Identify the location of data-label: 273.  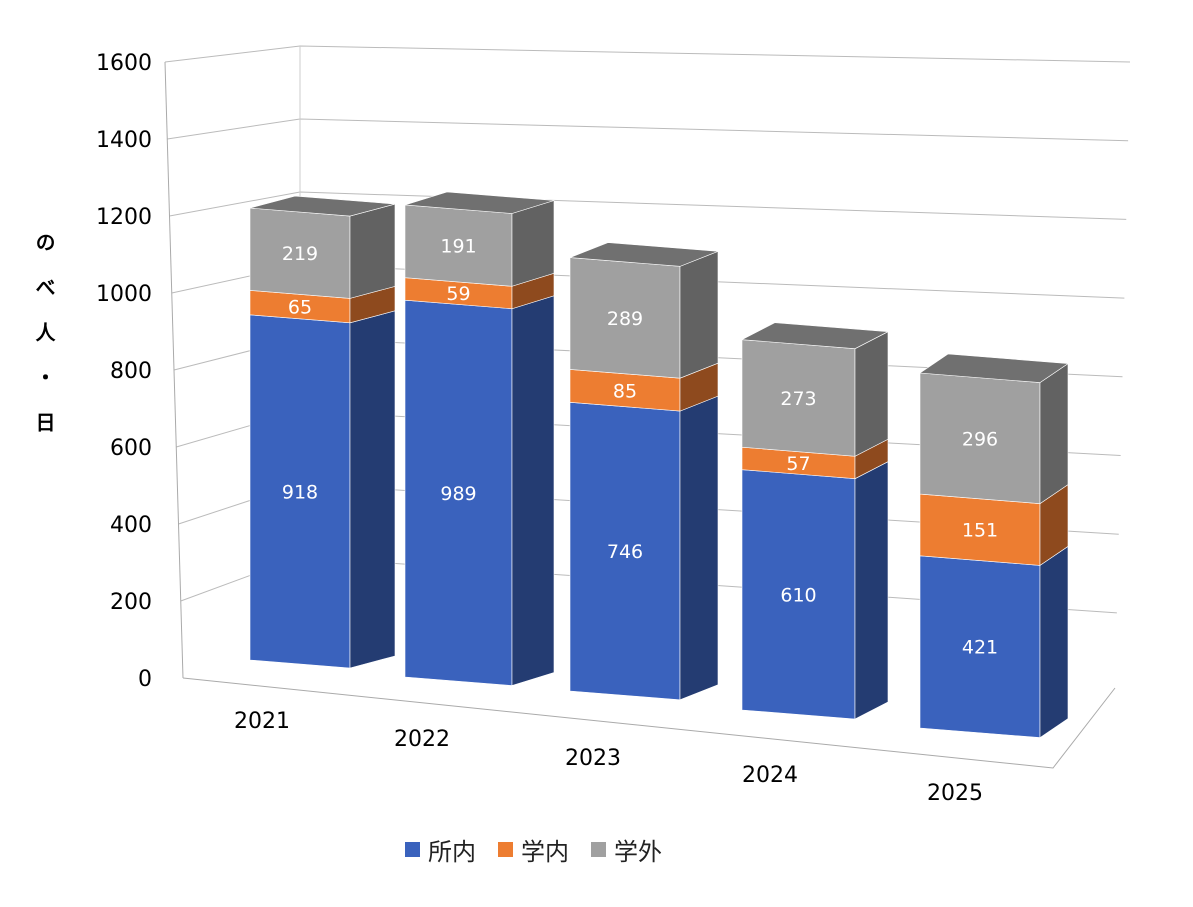
(798, 399).